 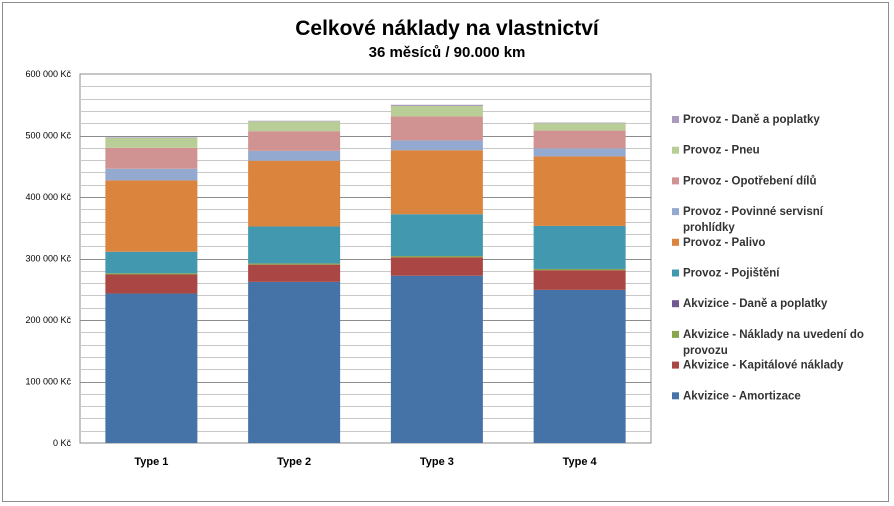 I want to click on legend-label: Provoz - Opotřebení dílů, so click(x=750, y=181).